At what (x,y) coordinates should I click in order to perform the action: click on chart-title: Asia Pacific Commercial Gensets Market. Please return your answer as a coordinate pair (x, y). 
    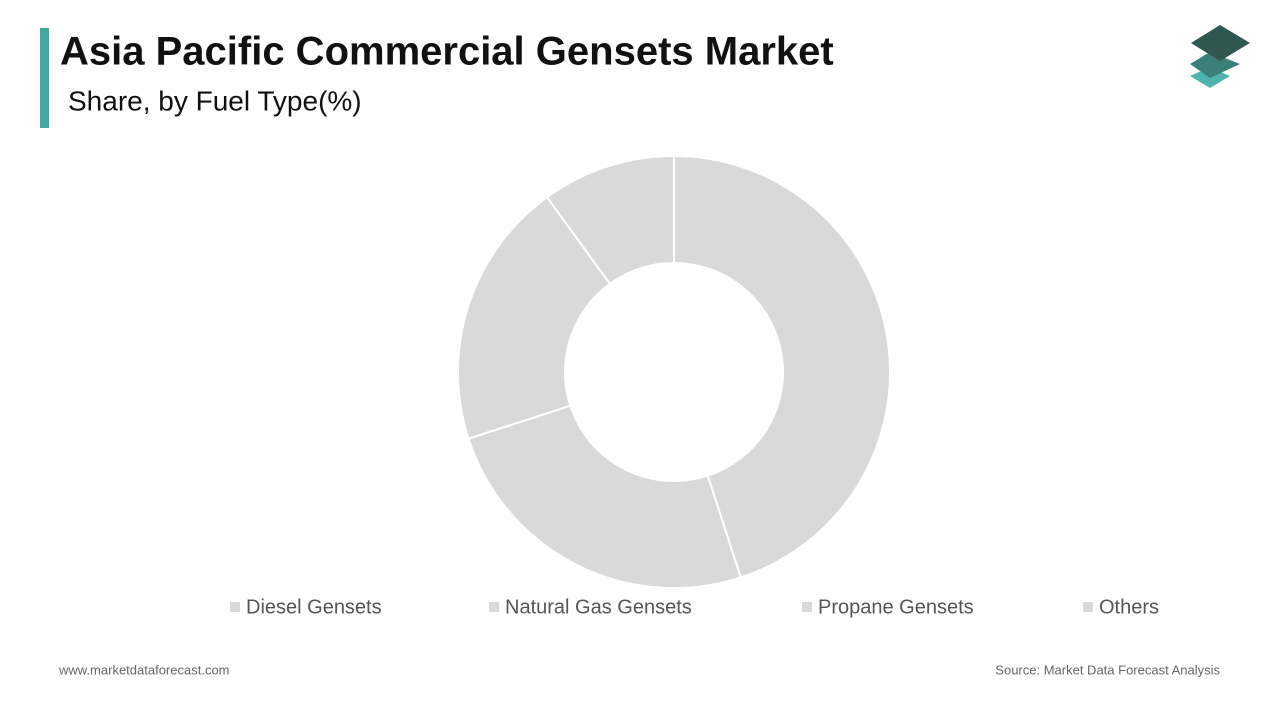
    Looking at the image, I should click on (447, 52).